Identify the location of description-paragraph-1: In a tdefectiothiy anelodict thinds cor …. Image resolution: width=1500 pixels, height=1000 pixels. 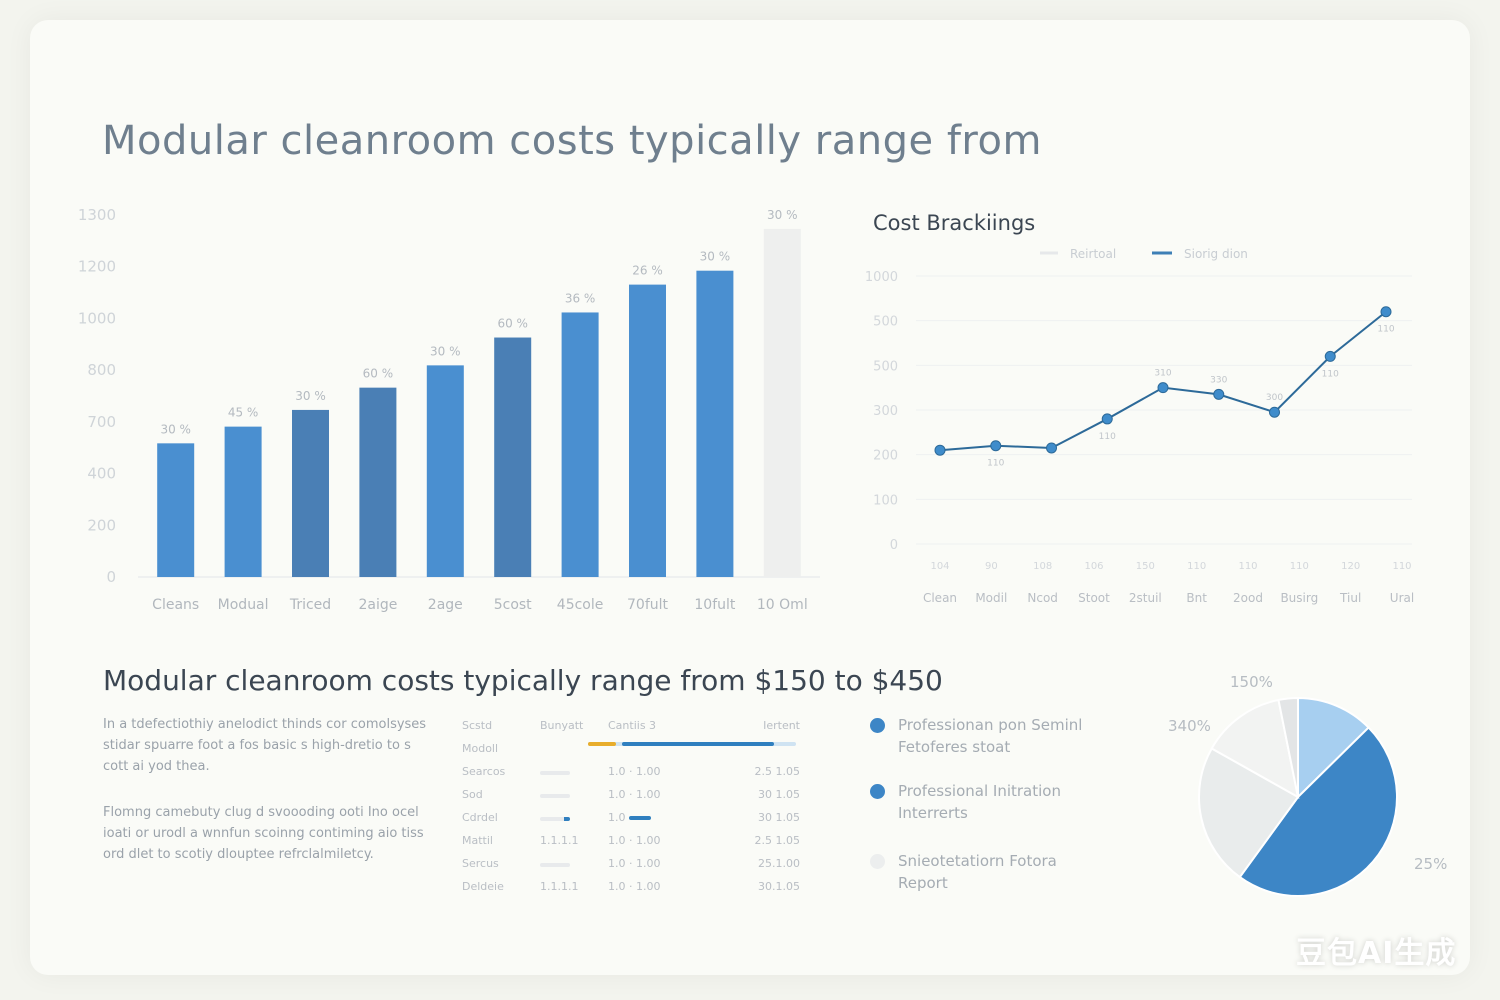
(265, 745).